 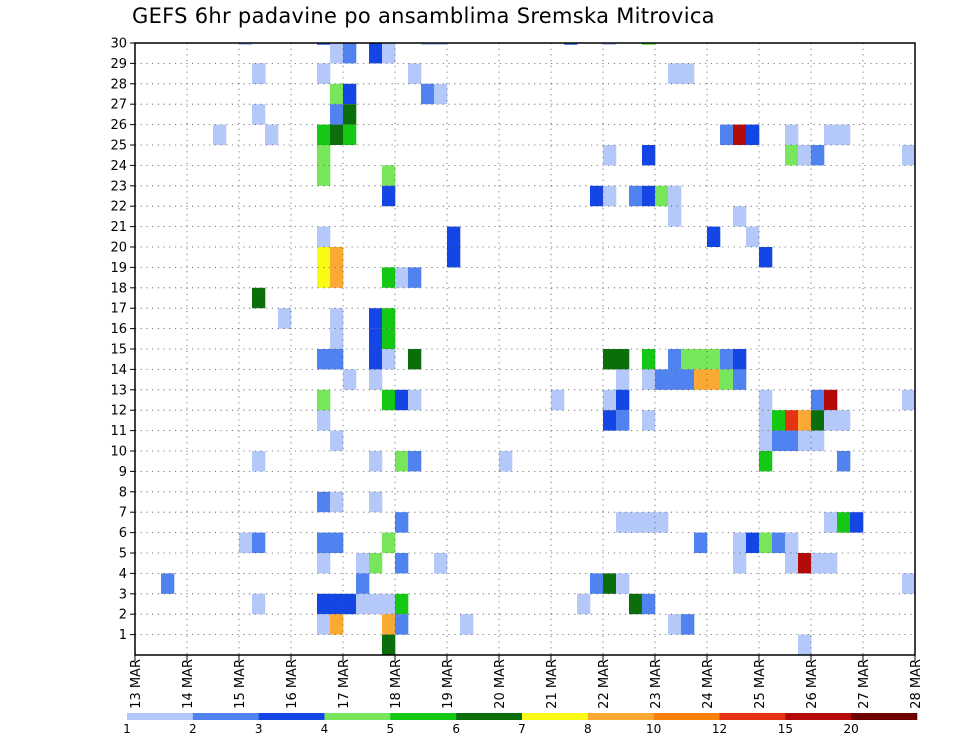 What do you see at coordinates (656, 684) in the screenshot?
I see `x-tick-label: 23 MAR` at bounding box center [656, 684].